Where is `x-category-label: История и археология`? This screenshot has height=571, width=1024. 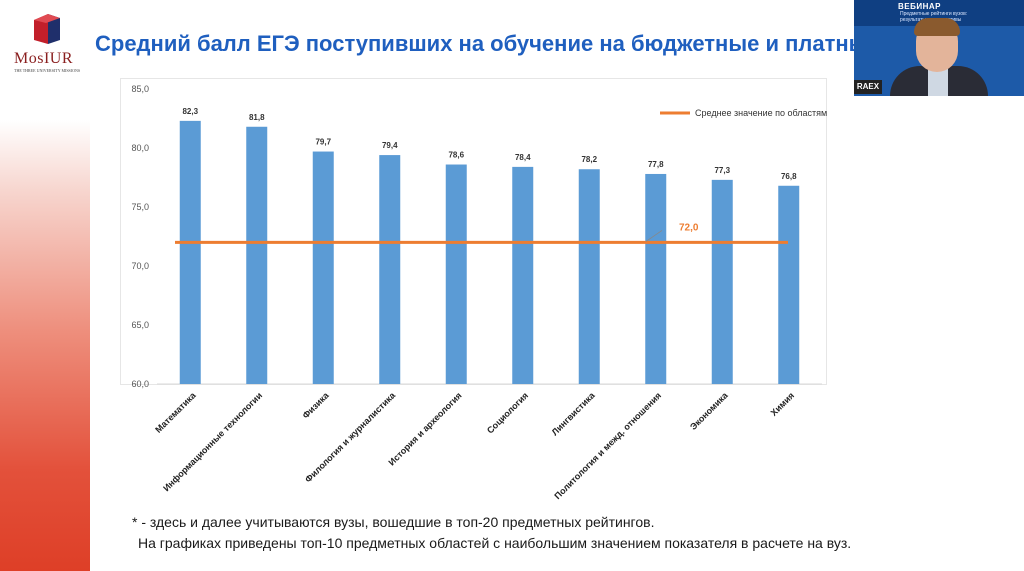
x-category-label: История и археология is located at coordinates (424, 428).